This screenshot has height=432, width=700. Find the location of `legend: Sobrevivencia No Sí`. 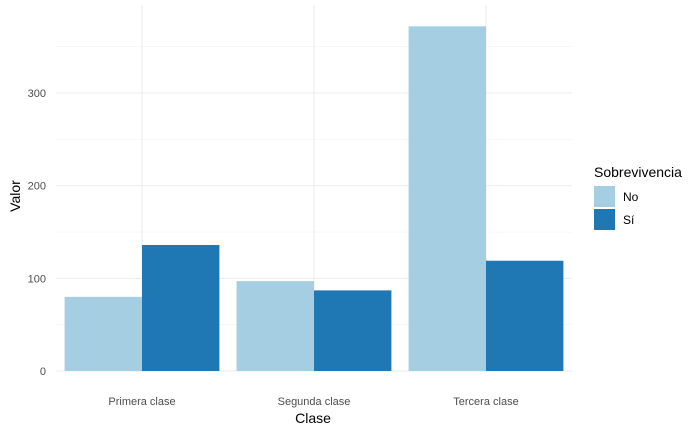

legend: Sobrevivencia No Sí is located at coordinates (638, 197).